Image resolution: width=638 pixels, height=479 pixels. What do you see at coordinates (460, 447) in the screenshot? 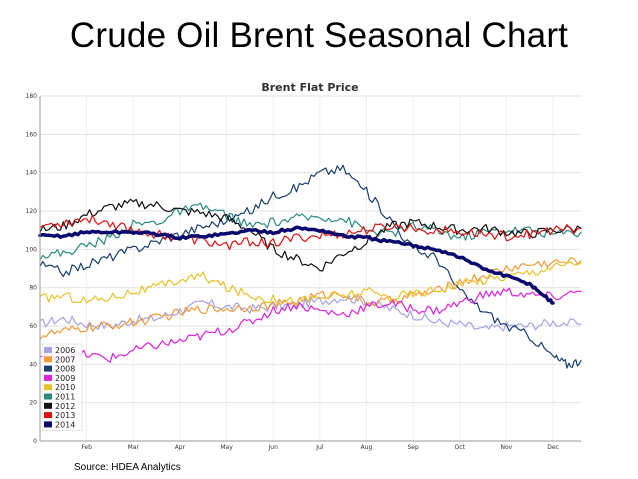
I see `x-tick-label: Oct` at bounding box center [460, 447].